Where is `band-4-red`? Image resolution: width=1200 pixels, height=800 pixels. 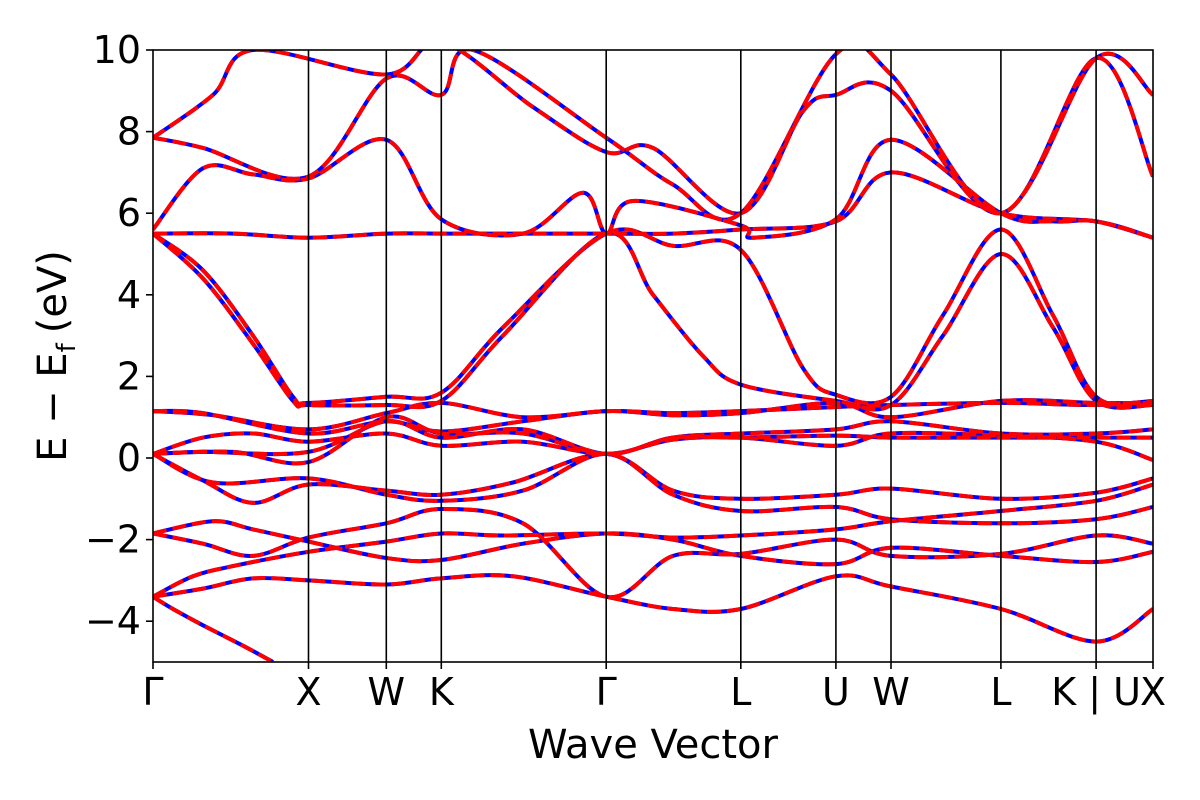
band-4-red is located at coordinates (653, 553).